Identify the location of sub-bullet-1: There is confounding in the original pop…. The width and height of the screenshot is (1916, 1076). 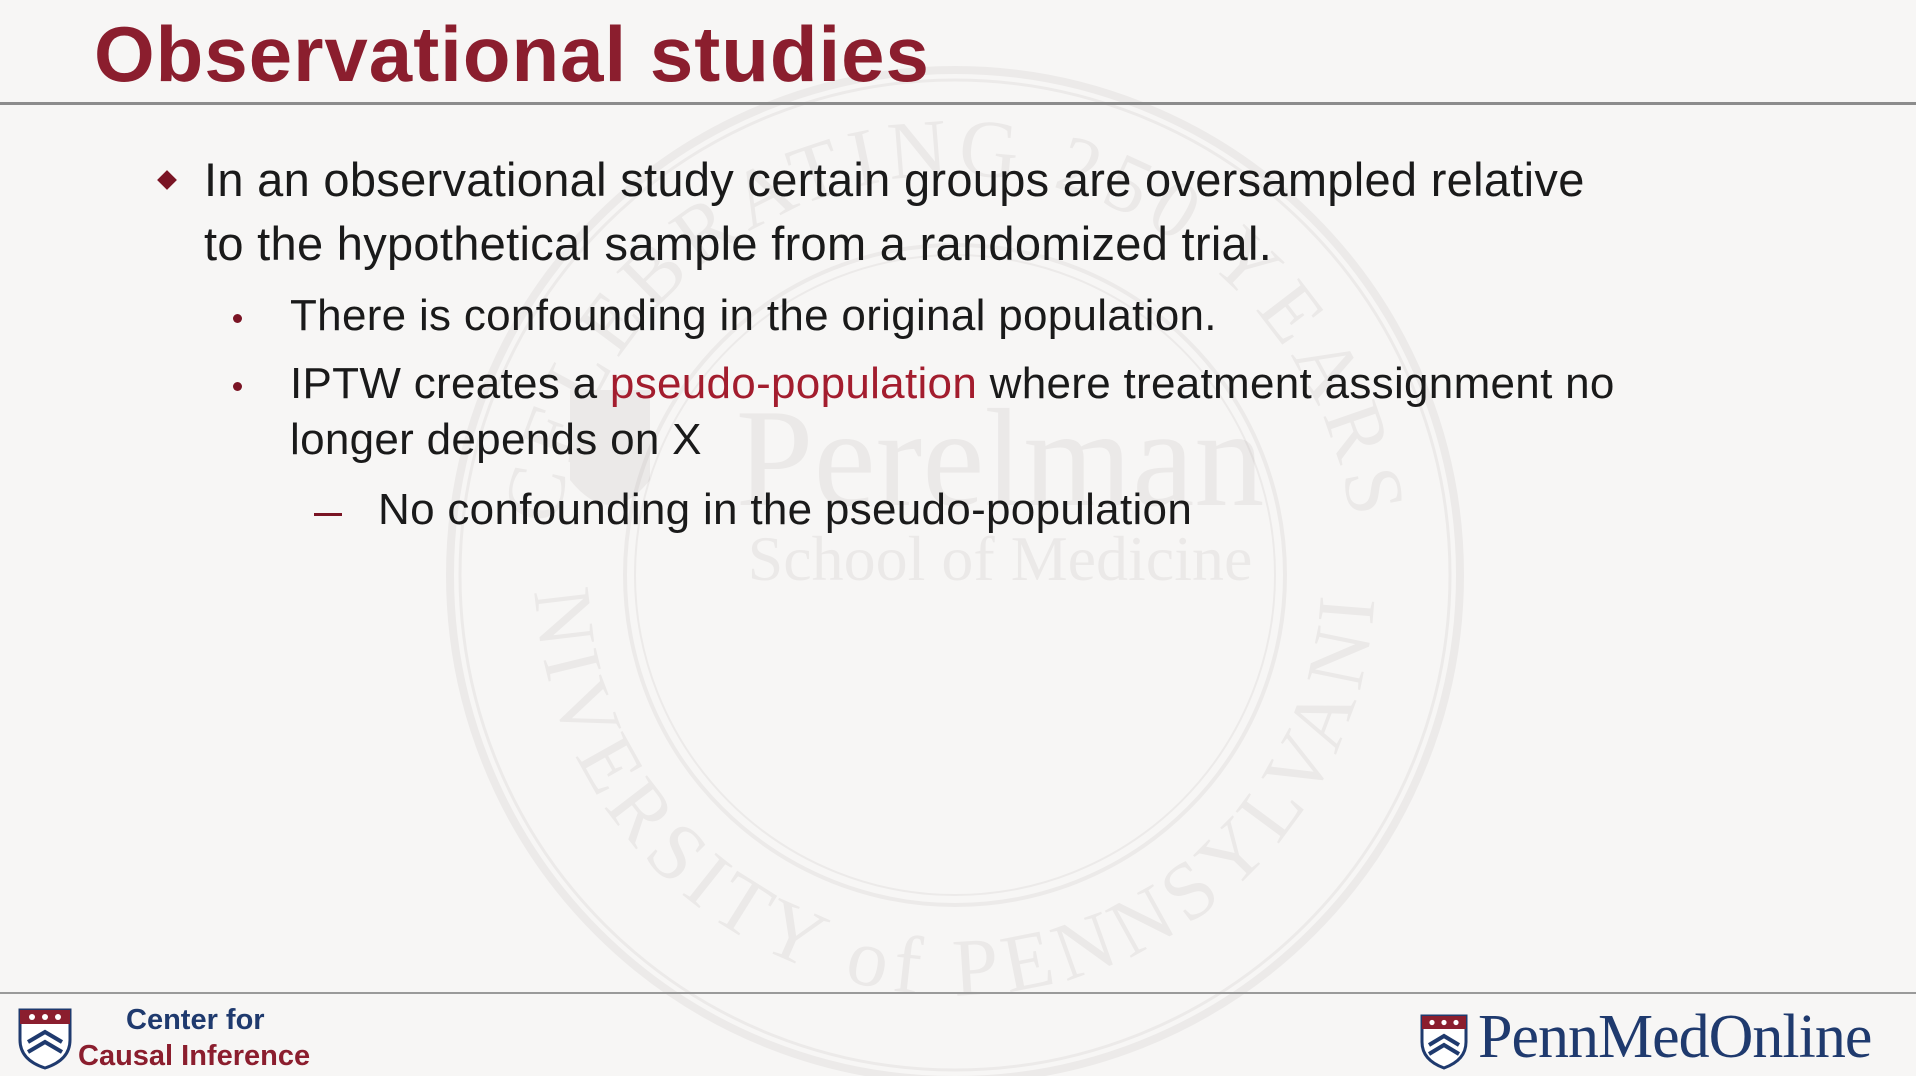
(753, 315).